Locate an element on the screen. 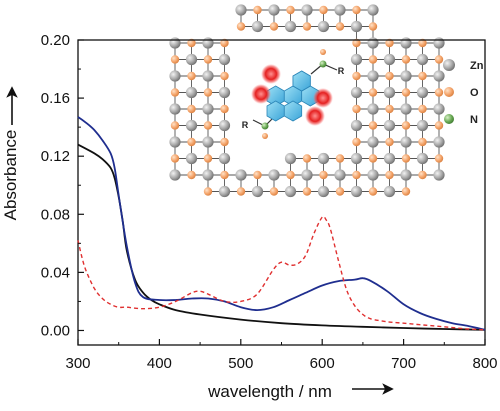 The height and width of the screenshot is (411, 500). y-axis-label: Absorbance is located at coordinates (10, 175).